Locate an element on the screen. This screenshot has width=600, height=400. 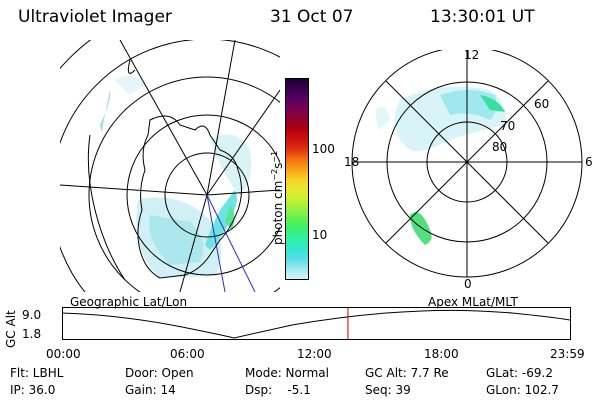
mlt-label-6: 6 is located at coordinates (589, 162).